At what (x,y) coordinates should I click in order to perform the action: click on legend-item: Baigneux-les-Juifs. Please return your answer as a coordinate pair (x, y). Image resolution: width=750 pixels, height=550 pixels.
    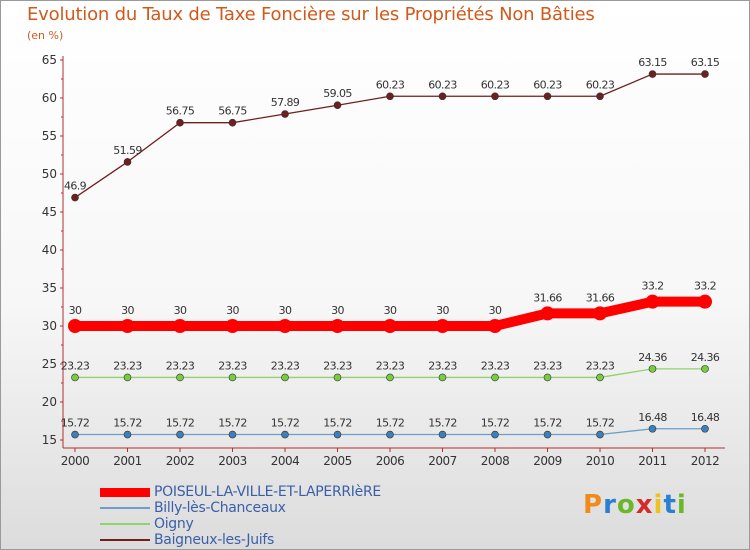
    Looking at the image, I should click on (240, 540).